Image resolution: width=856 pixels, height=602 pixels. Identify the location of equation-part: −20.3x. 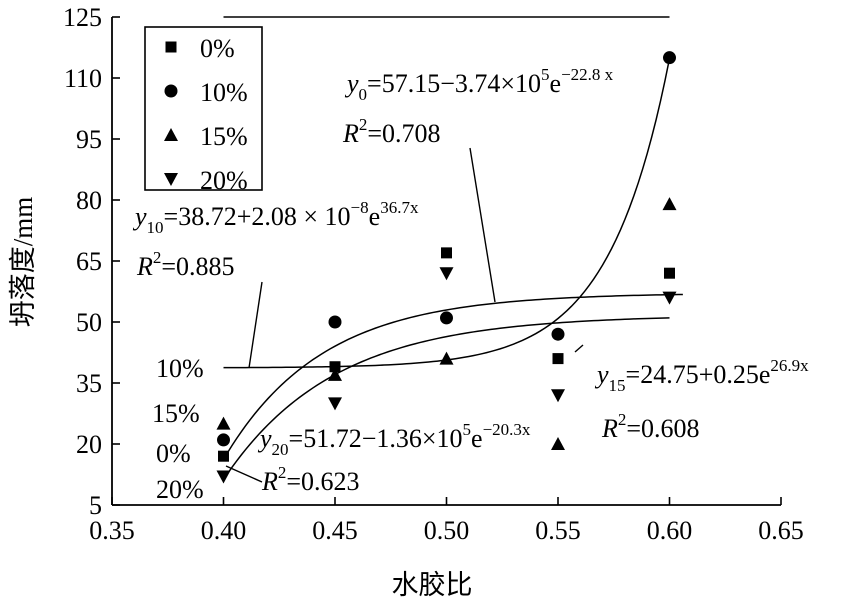
(507, 429).